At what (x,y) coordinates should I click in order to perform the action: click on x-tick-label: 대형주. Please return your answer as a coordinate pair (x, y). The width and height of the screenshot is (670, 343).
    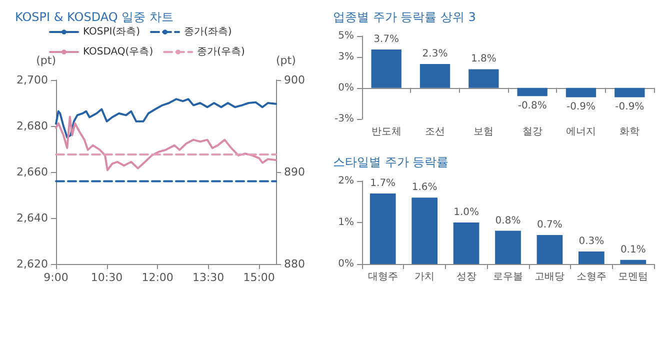
    Looking at the image, I should click on (383, 277).